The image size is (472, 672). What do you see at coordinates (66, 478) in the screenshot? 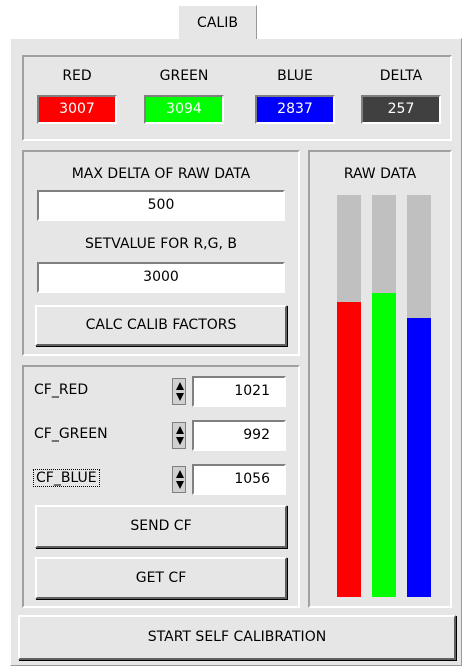
I see `cf-label: CF_BLUE` at bounding box center [66, 478].